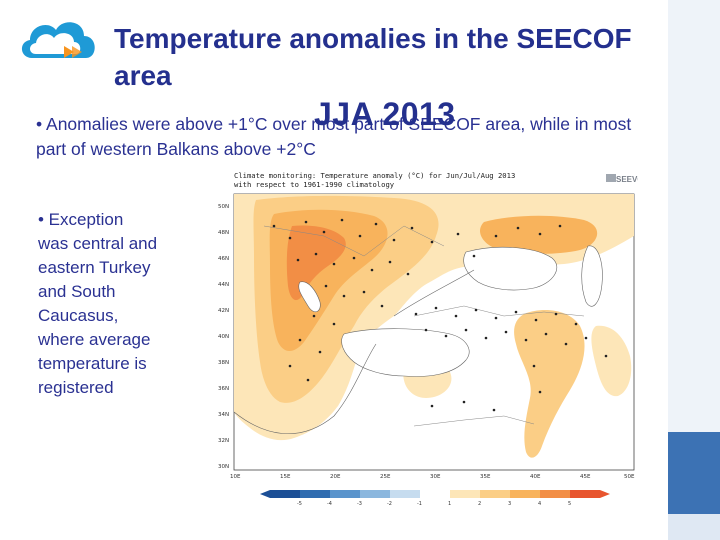 The image size is (720, 540). I want to click on cloud-logo, so click(60, 40).